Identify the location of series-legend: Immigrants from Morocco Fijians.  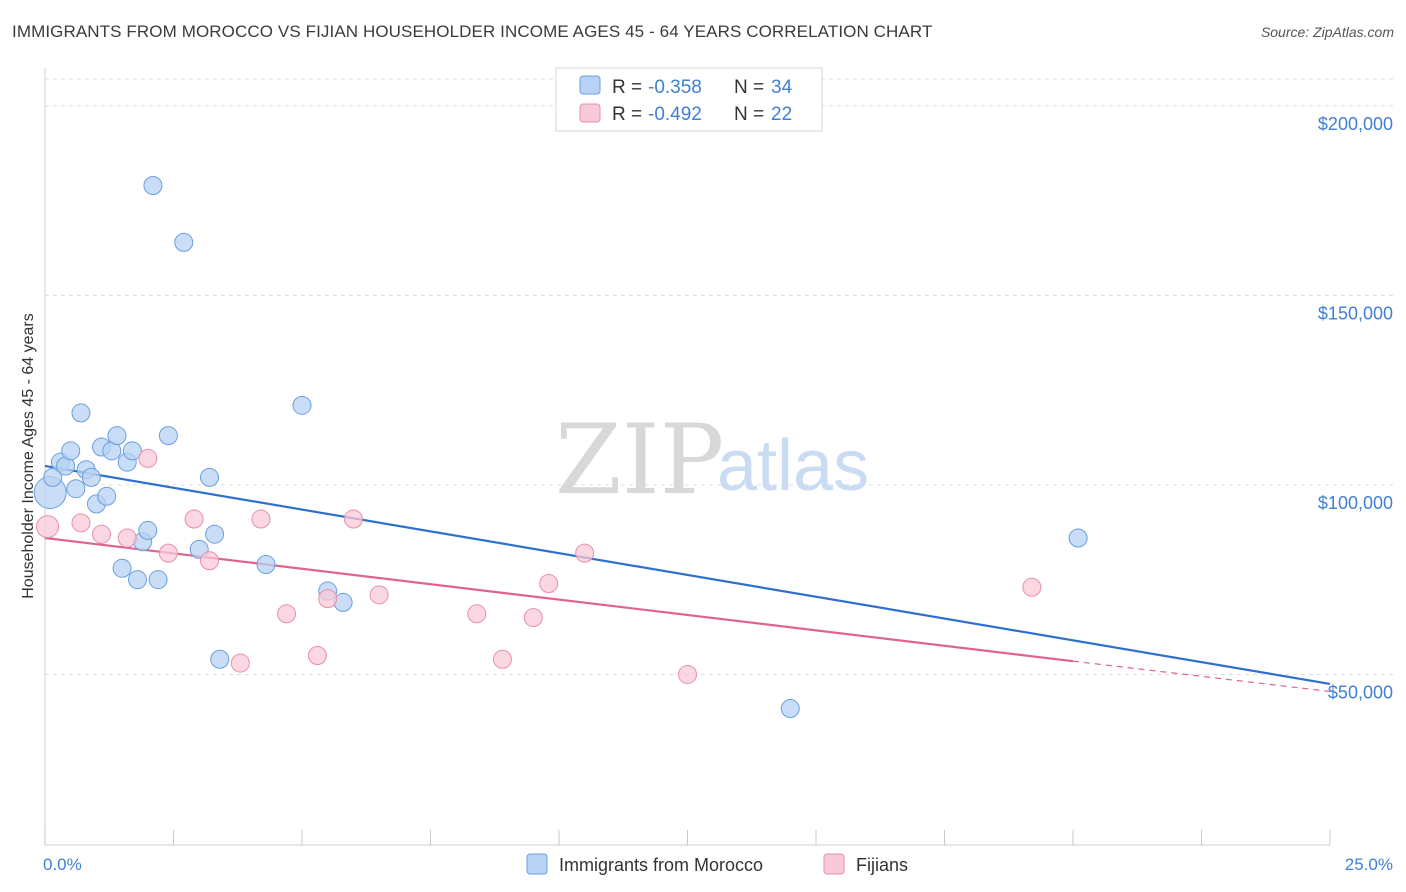
(717, 864).